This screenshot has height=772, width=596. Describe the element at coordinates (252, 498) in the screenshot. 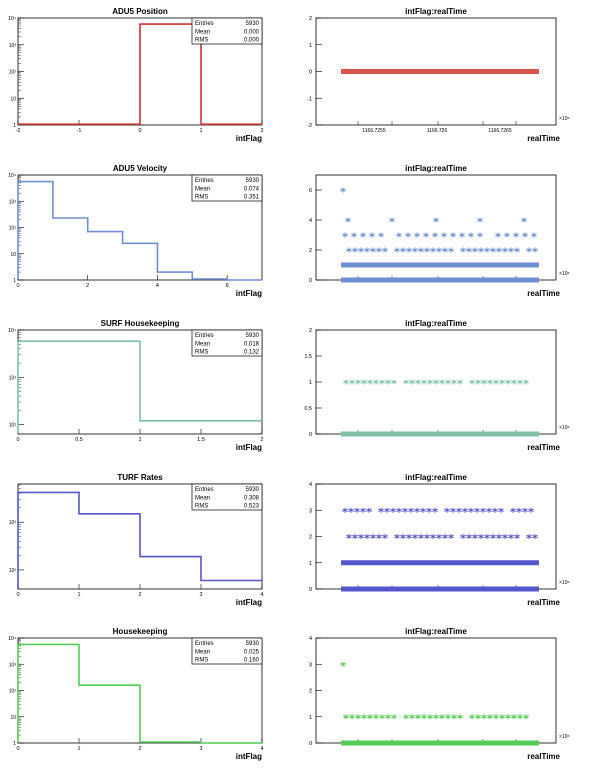

I see `stats-value: 0.308` at that location.